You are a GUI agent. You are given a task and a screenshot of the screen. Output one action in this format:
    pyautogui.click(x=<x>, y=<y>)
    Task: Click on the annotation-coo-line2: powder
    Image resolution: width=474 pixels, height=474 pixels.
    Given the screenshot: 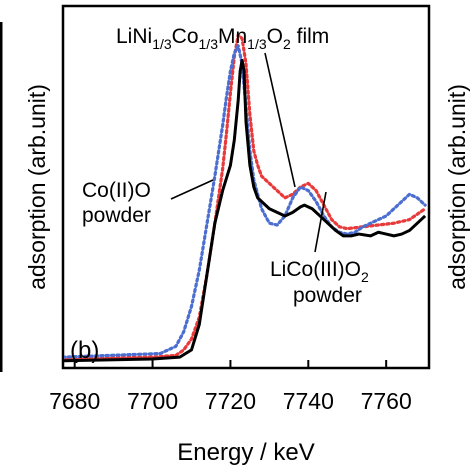 What is the action you would take?
    pyautogui.click(x=116, y=215)
    